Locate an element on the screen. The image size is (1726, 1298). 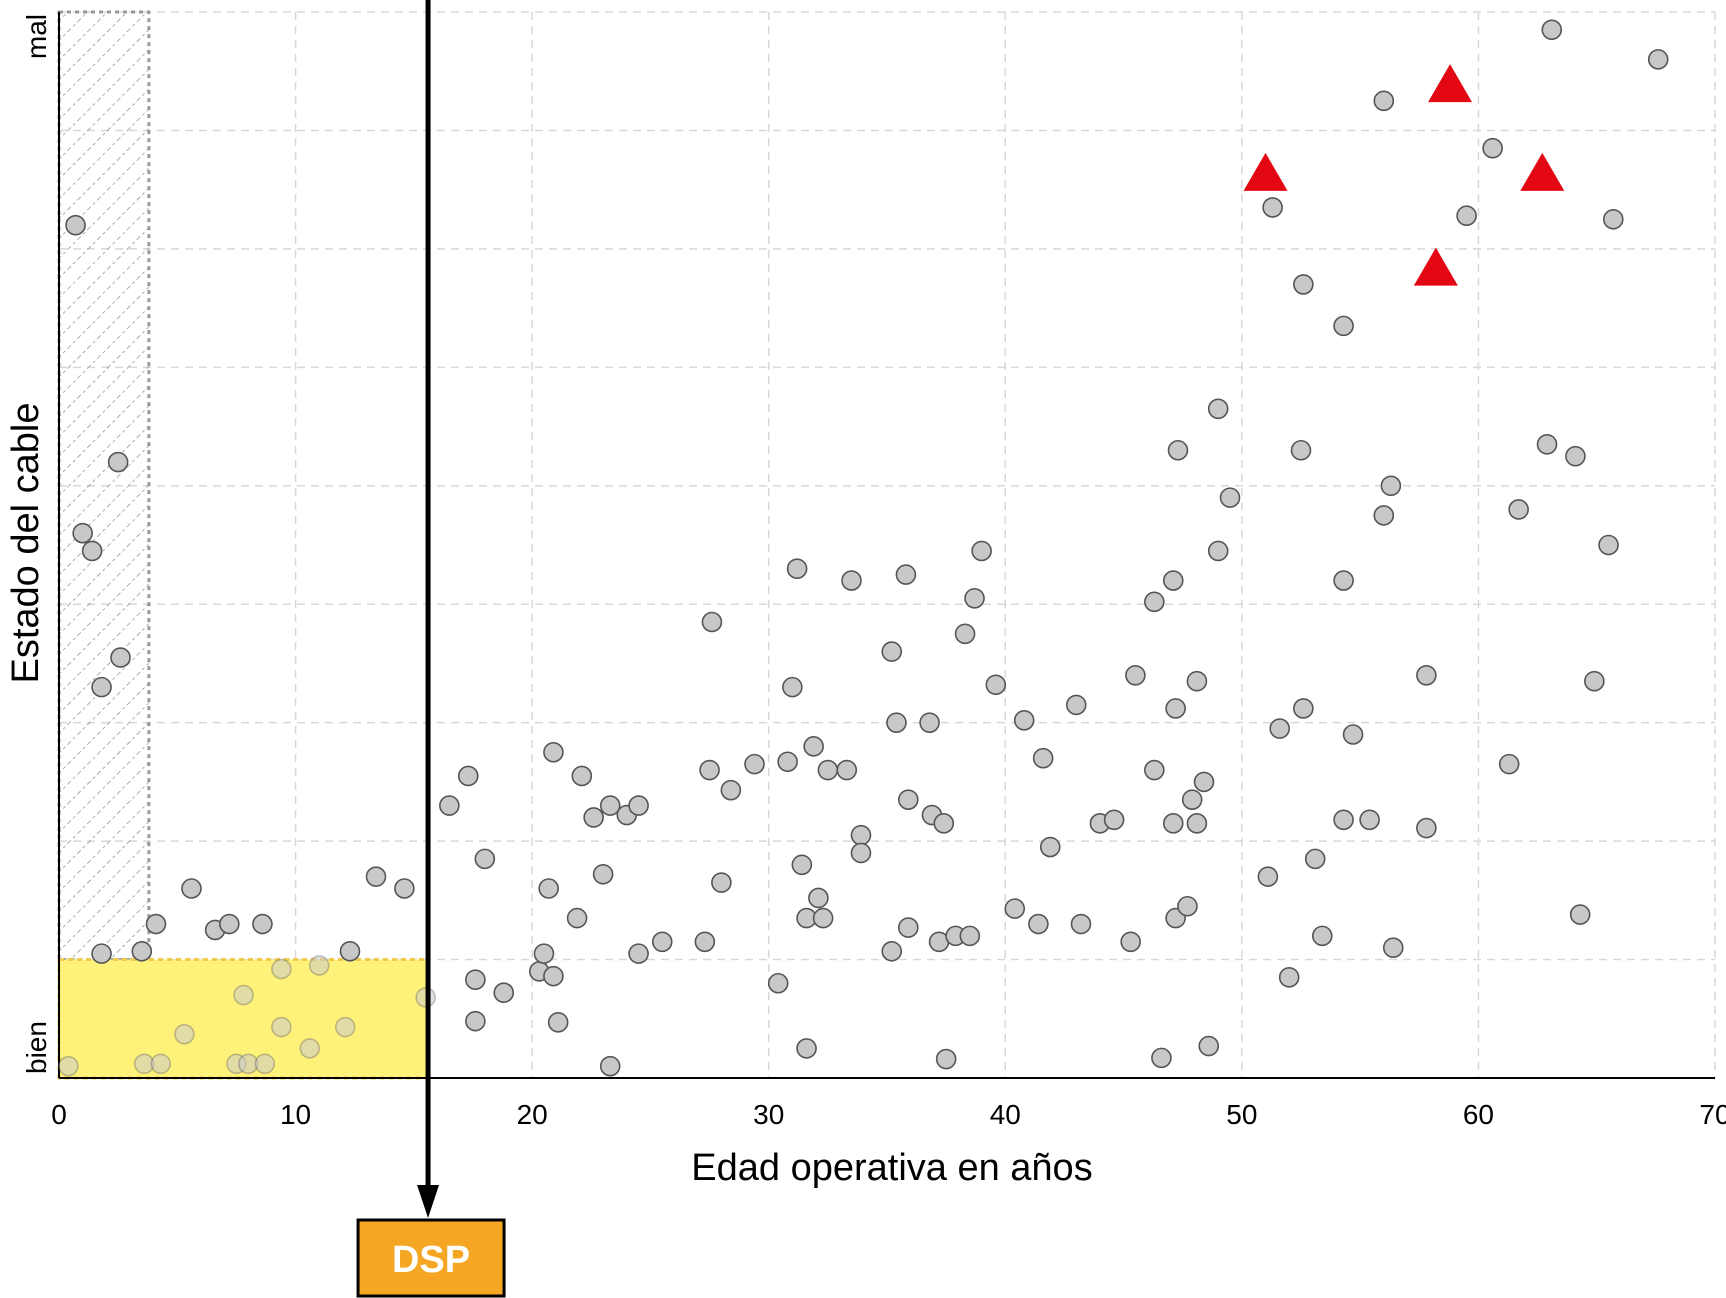
x-tick-label: 10 is located at coordinates (295, 1114).